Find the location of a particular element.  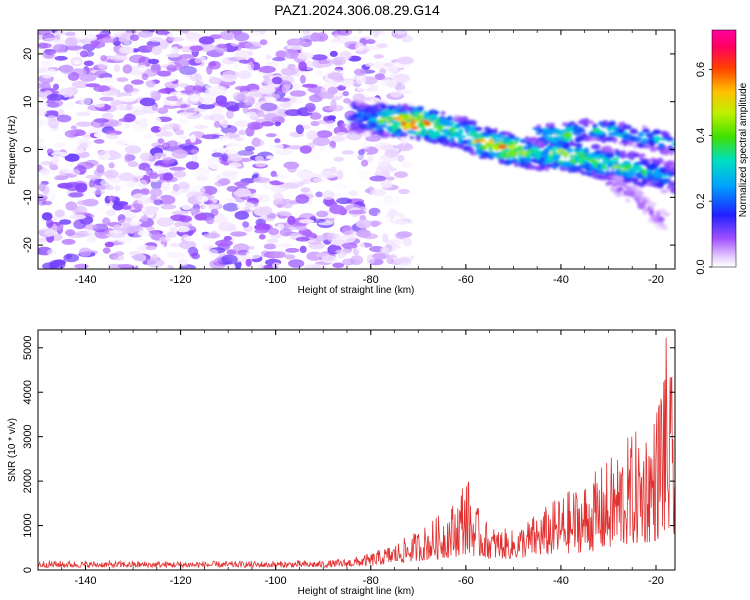

snr-y-label: SNR (10 * v/v) is located at coordinates (12, 450).